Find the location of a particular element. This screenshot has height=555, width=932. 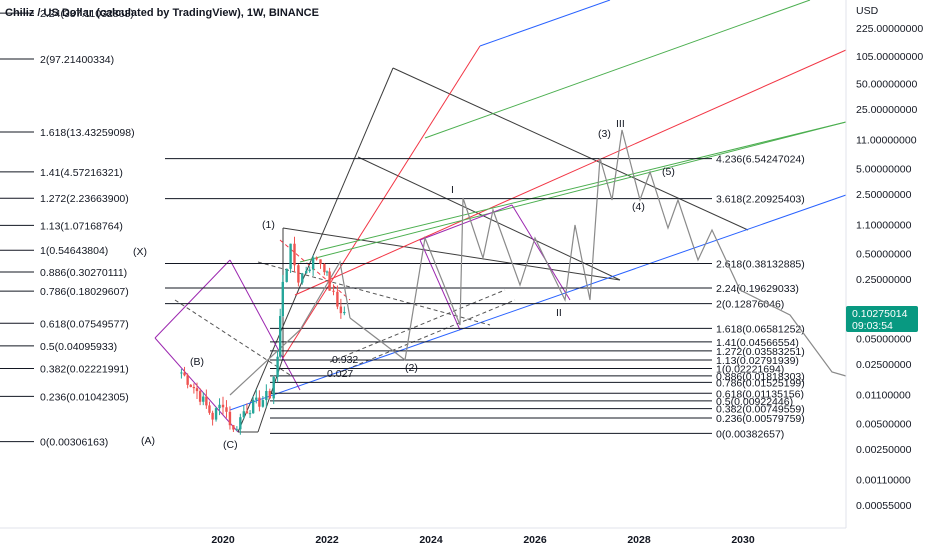

fork-lower-tine is located at coordinates (451, 254).